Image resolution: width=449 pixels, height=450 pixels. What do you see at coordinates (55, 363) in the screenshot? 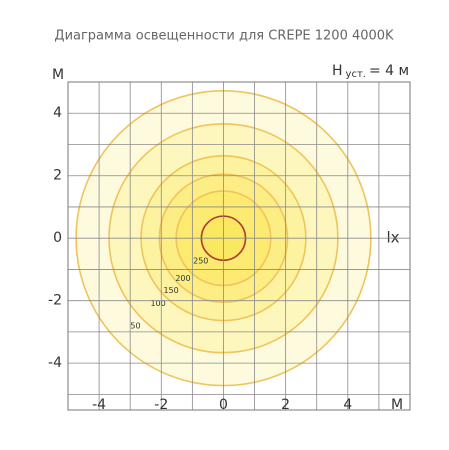
I see `y-tick-label: -4` at bounding box center [55, 363].